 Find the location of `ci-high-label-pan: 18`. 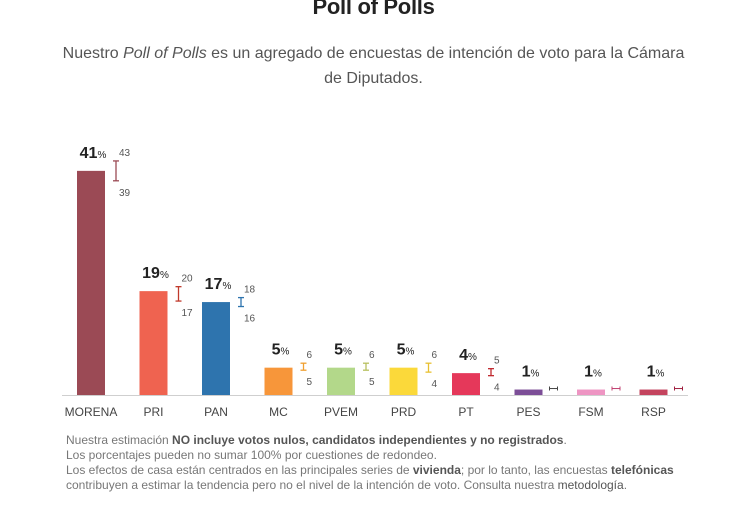

ci-high-label-pan: 18 is located at coordinates (250, 290).